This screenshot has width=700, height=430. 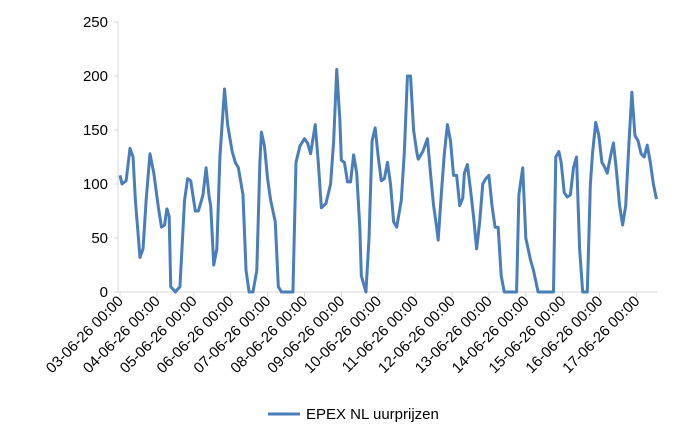 What do you see at coordinates (99, 238) in the screenshot?
I see `y-tick-label: 50` at bounding box center [99, 238].